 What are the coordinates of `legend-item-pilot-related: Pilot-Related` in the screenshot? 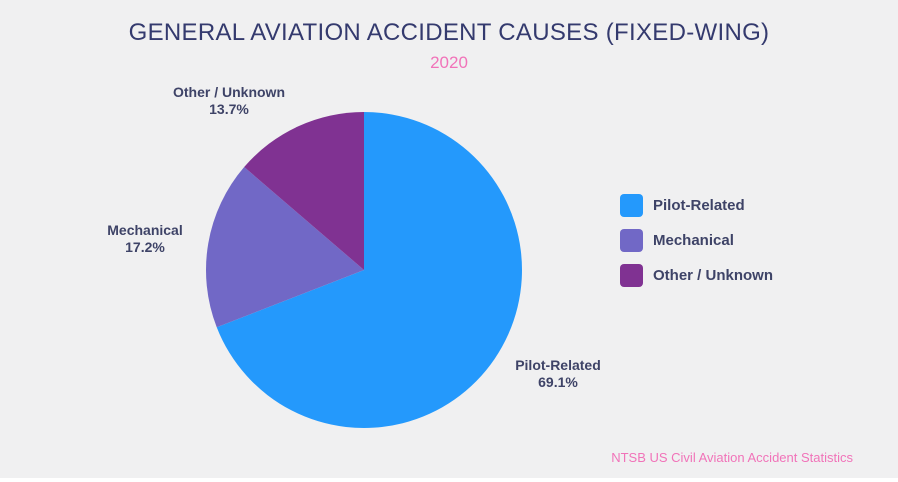 It's located at (696, 205).